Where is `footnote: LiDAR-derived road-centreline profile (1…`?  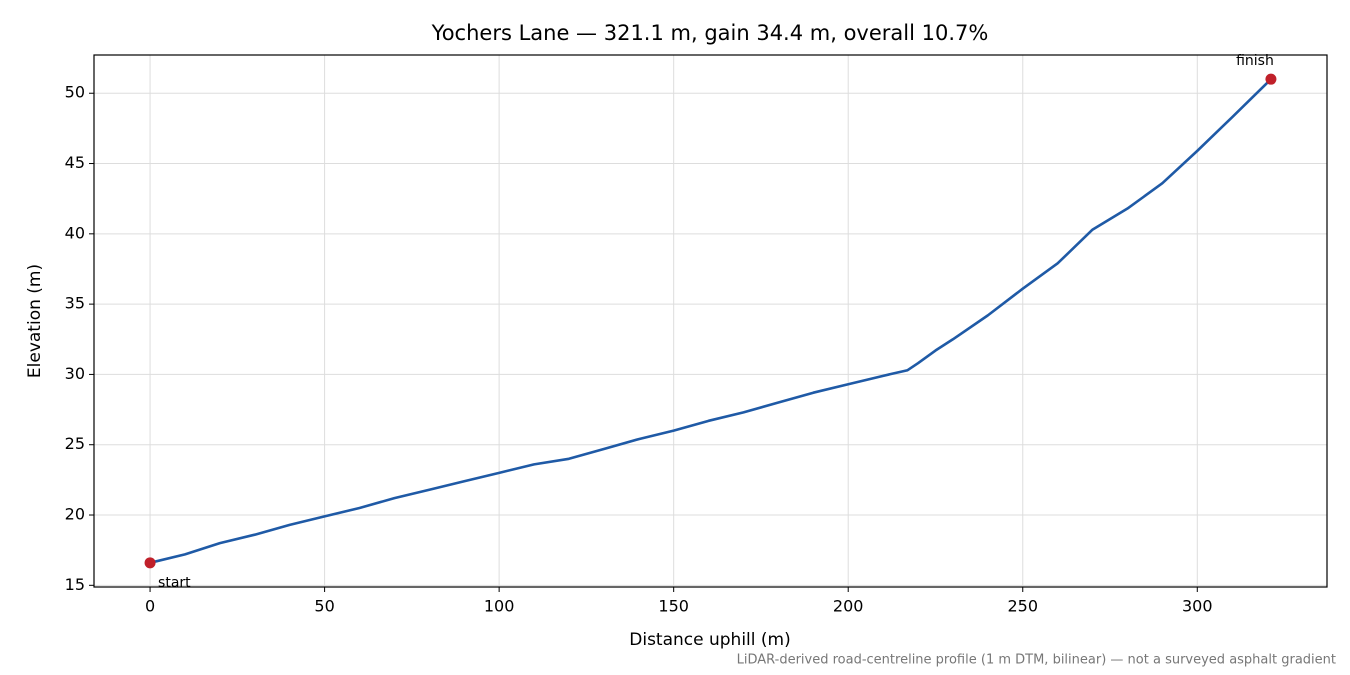 footnote: LiDAR-derived road-centreline profile (1… is located at coordinates (1036, 660).